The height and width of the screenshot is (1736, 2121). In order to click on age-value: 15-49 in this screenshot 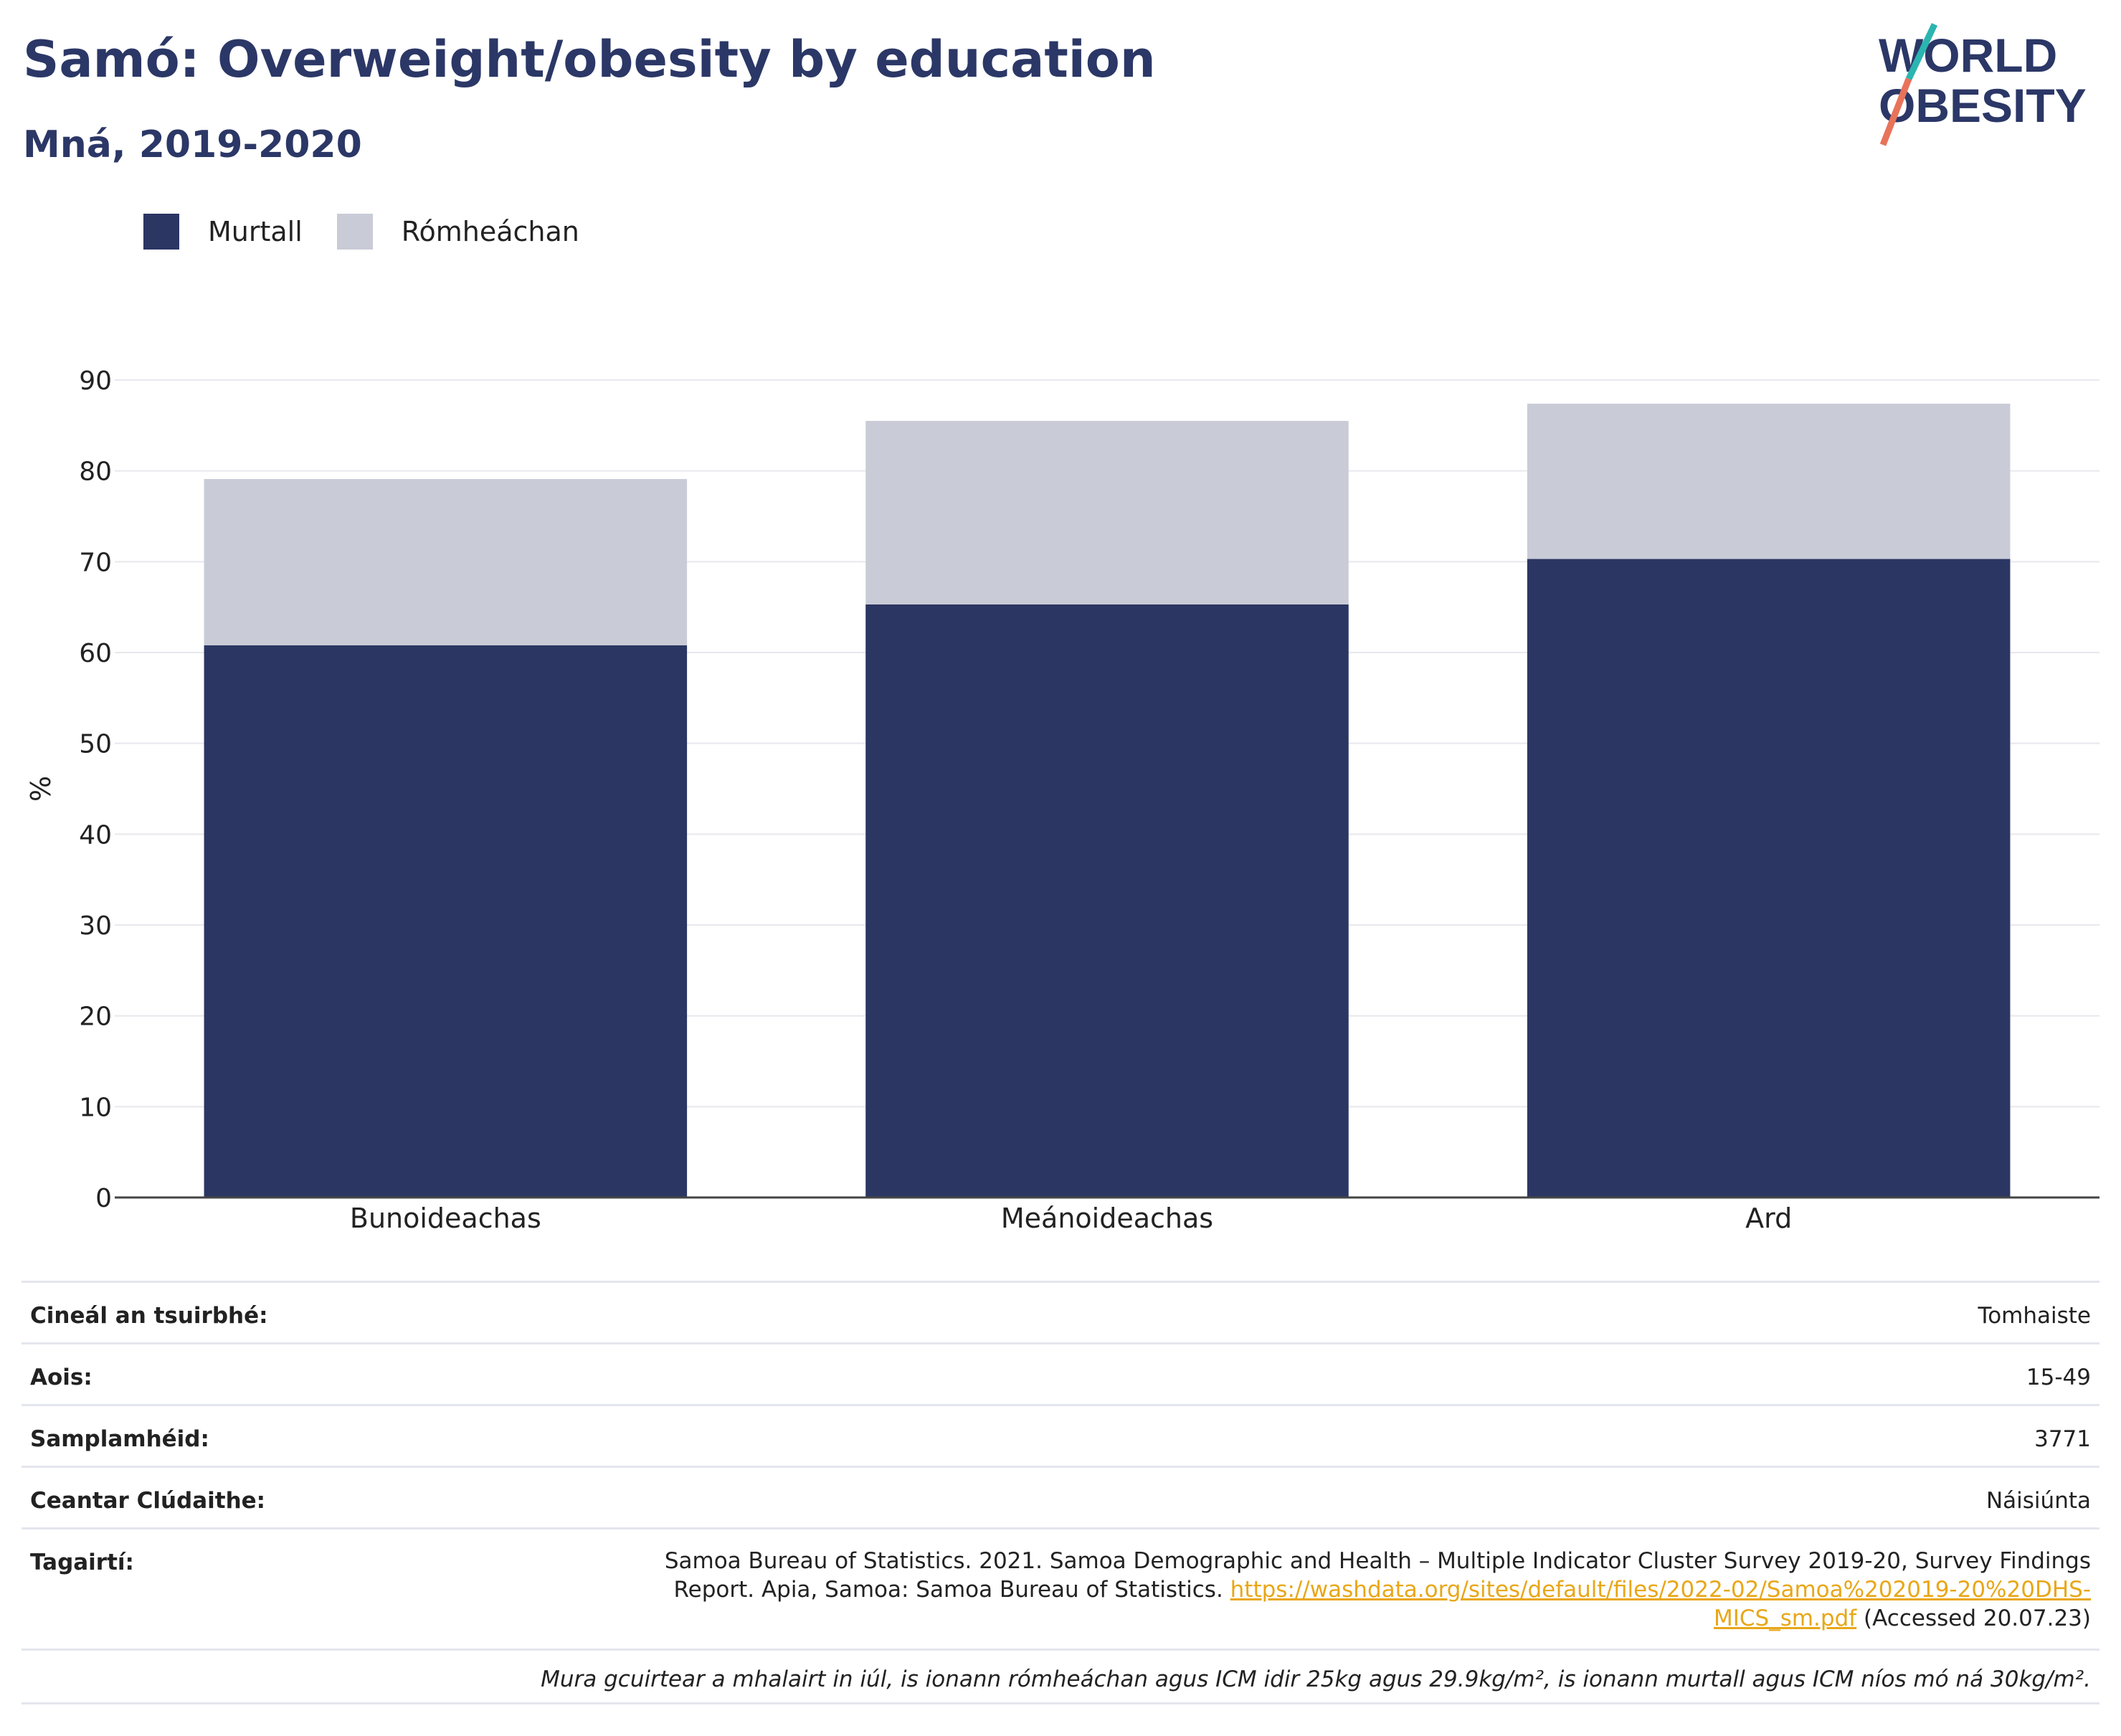, I will do `click(2058, 1377)`.